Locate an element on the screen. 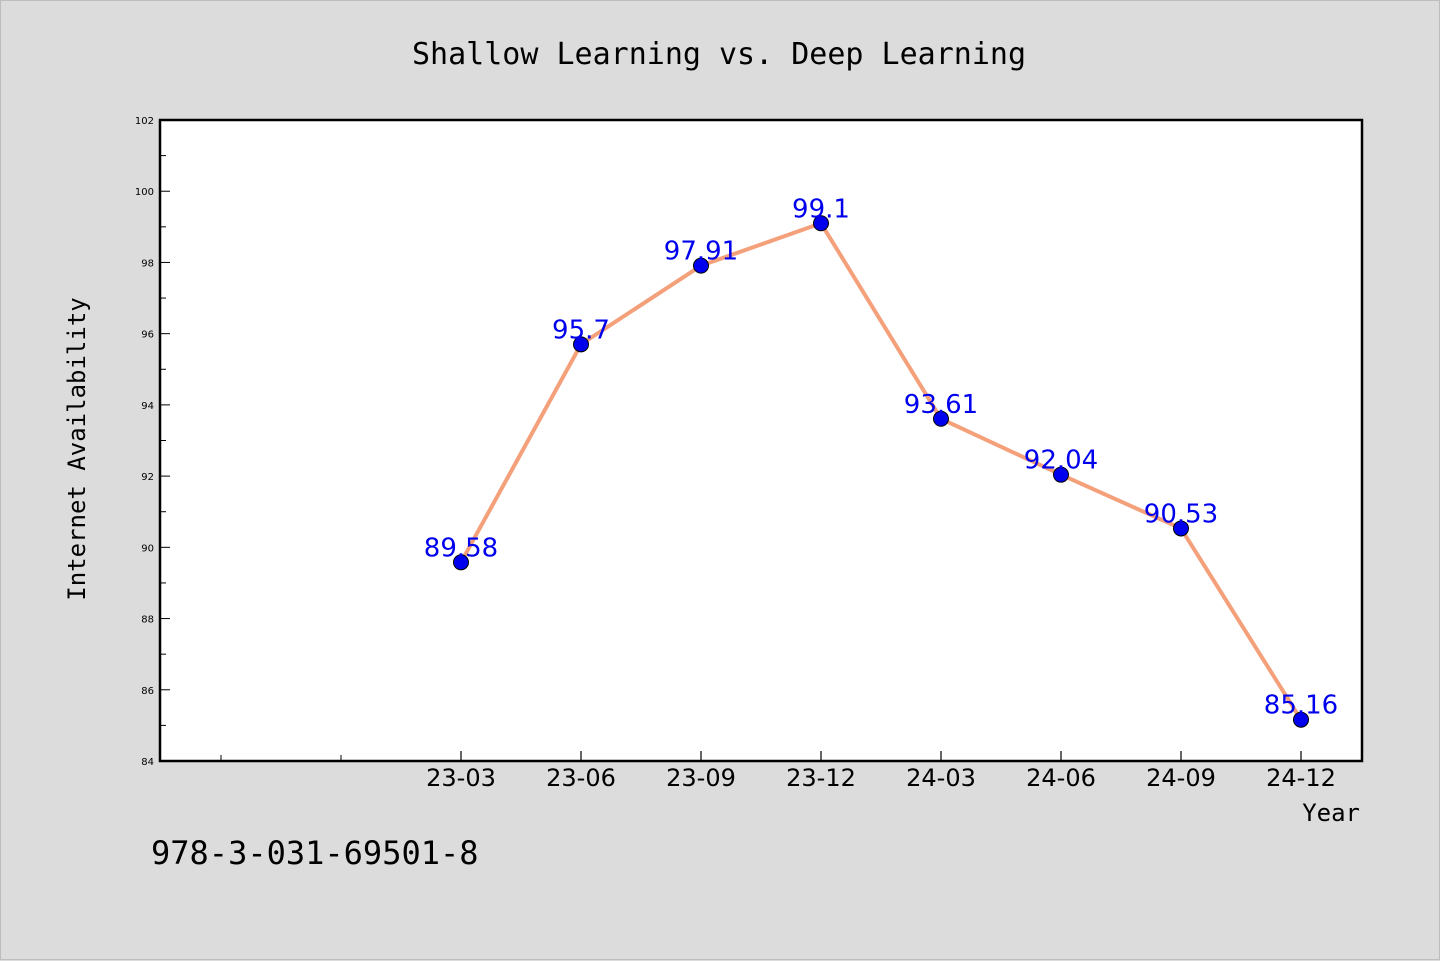 The image size is (1440, 961). x-tick-label: 24-03 is located at coordinates (941, 778).